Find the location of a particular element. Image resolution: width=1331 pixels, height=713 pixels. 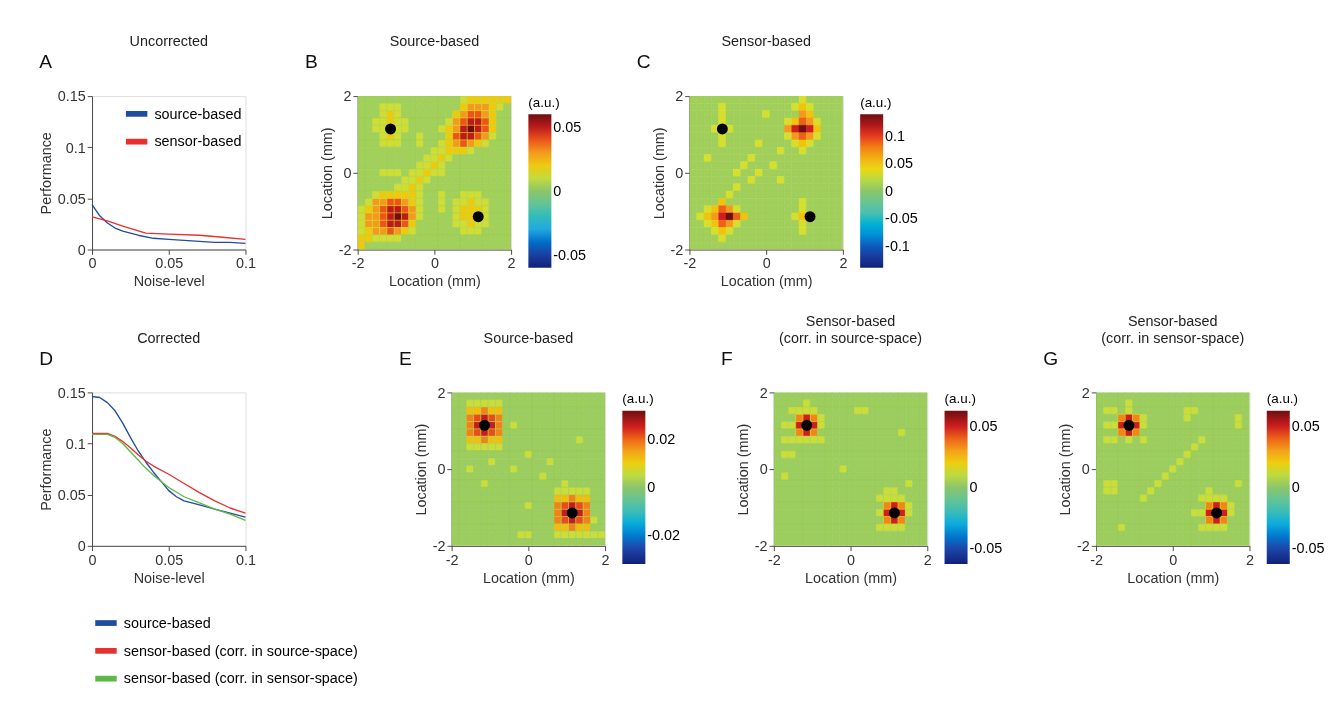

chart-title: Sensor-based (corr. in sensor-space) is located at coordinates (1173, 329).